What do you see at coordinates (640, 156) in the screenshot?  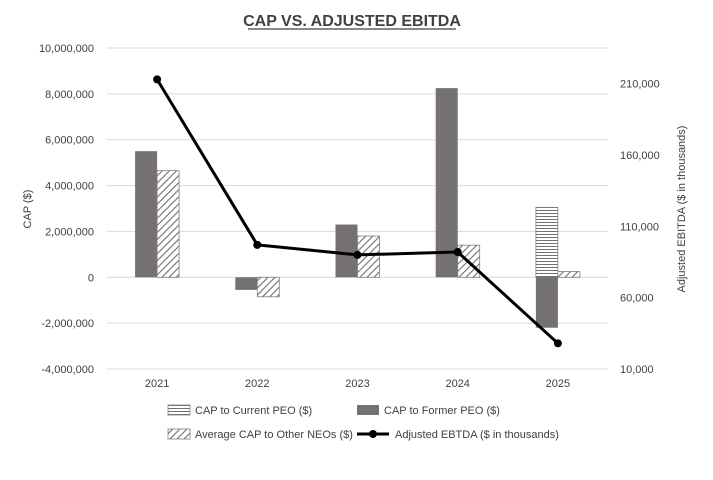 I see `y-right-tick-label: 160,000` at bounding box center [640, 156].